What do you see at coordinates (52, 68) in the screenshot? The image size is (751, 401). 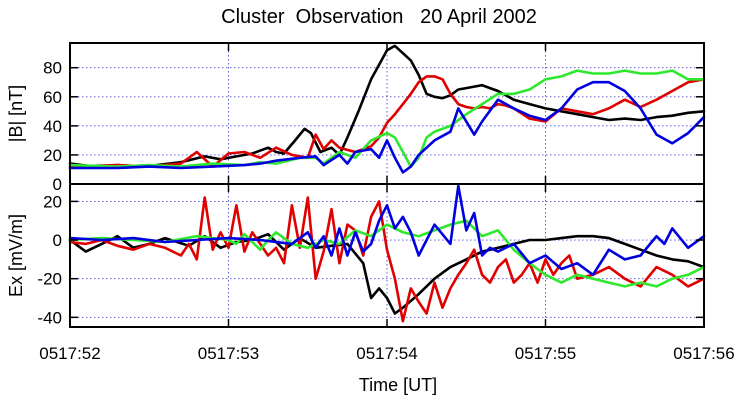 I see `y-tick-label: 80` at bounding box center [52, 68].